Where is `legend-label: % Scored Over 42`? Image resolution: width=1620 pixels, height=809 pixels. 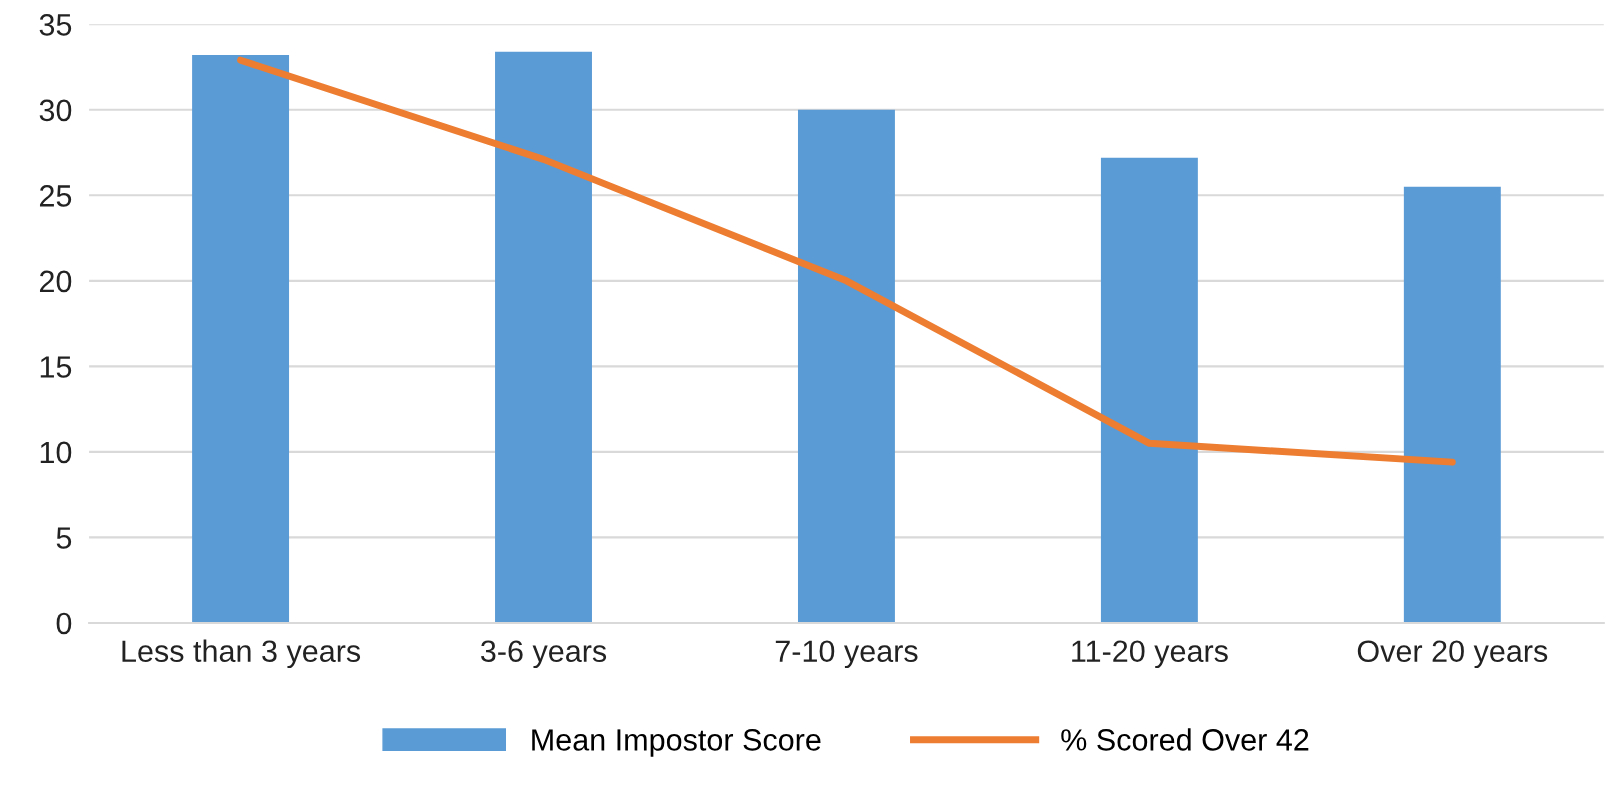
legend-label: % Scored Over 42 is located at coordinates (1185, 739).